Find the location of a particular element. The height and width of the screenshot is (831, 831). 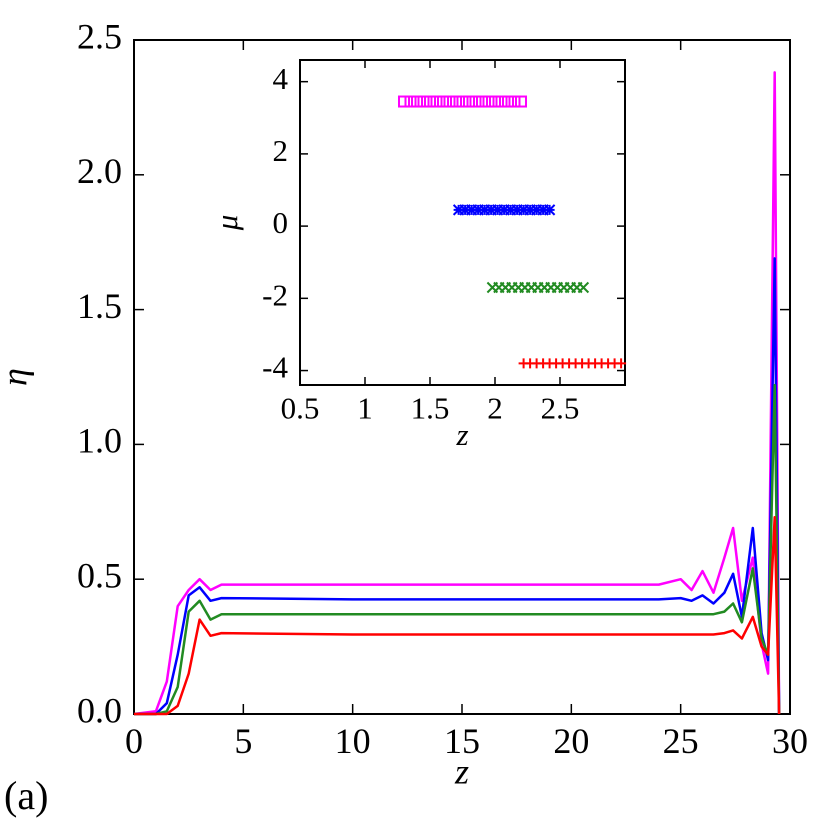

x-tick-label: 20 is located at coordinates (571, 741).